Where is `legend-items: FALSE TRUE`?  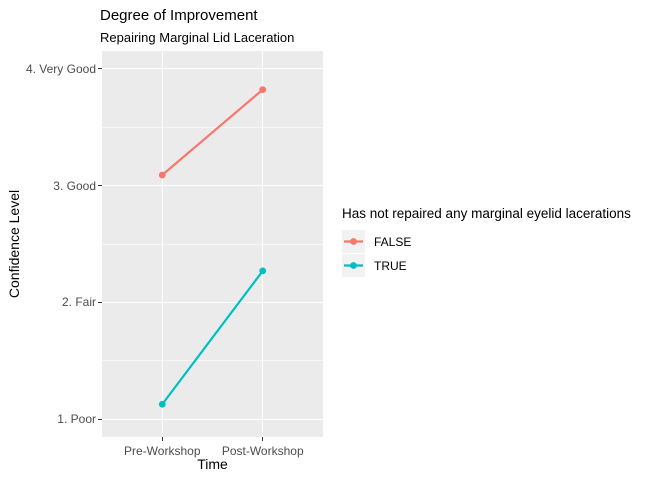 legend-items: FALSE TRUE is located at coordinates (504, 253).